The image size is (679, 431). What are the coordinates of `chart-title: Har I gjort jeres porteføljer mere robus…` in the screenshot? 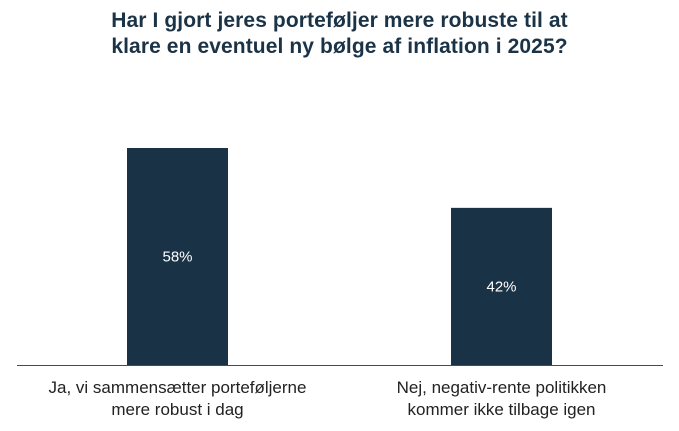 It's located at (339, 34).